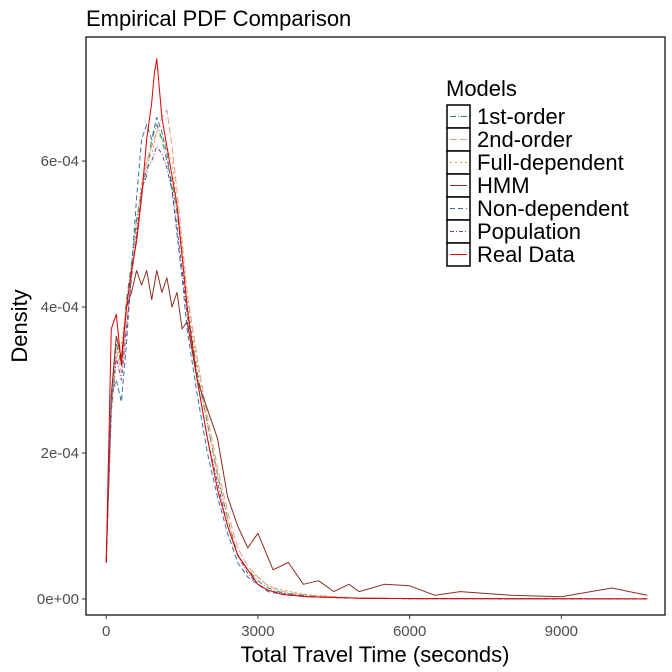  Describe the element at coordinates (19, 325) in the screenshot. I see `y-axis-title: Density` at that location.